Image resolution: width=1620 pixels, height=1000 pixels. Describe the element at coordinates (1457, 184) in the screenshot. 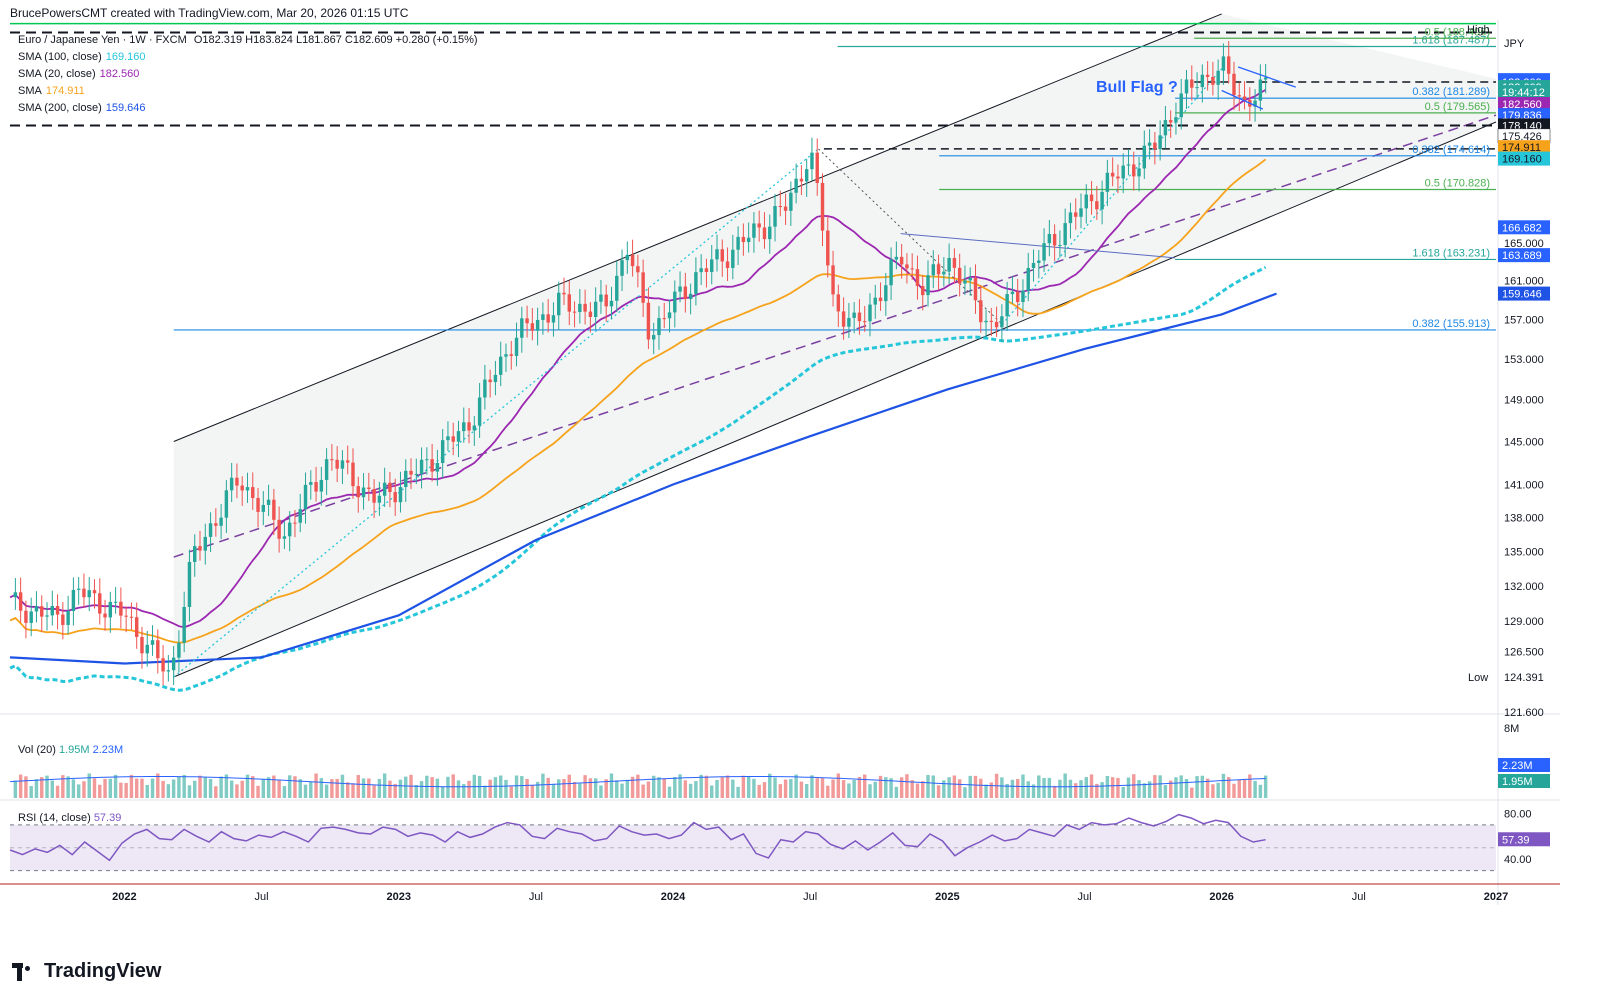

I see `fib-label: 0.5 (170.828)` at that location.